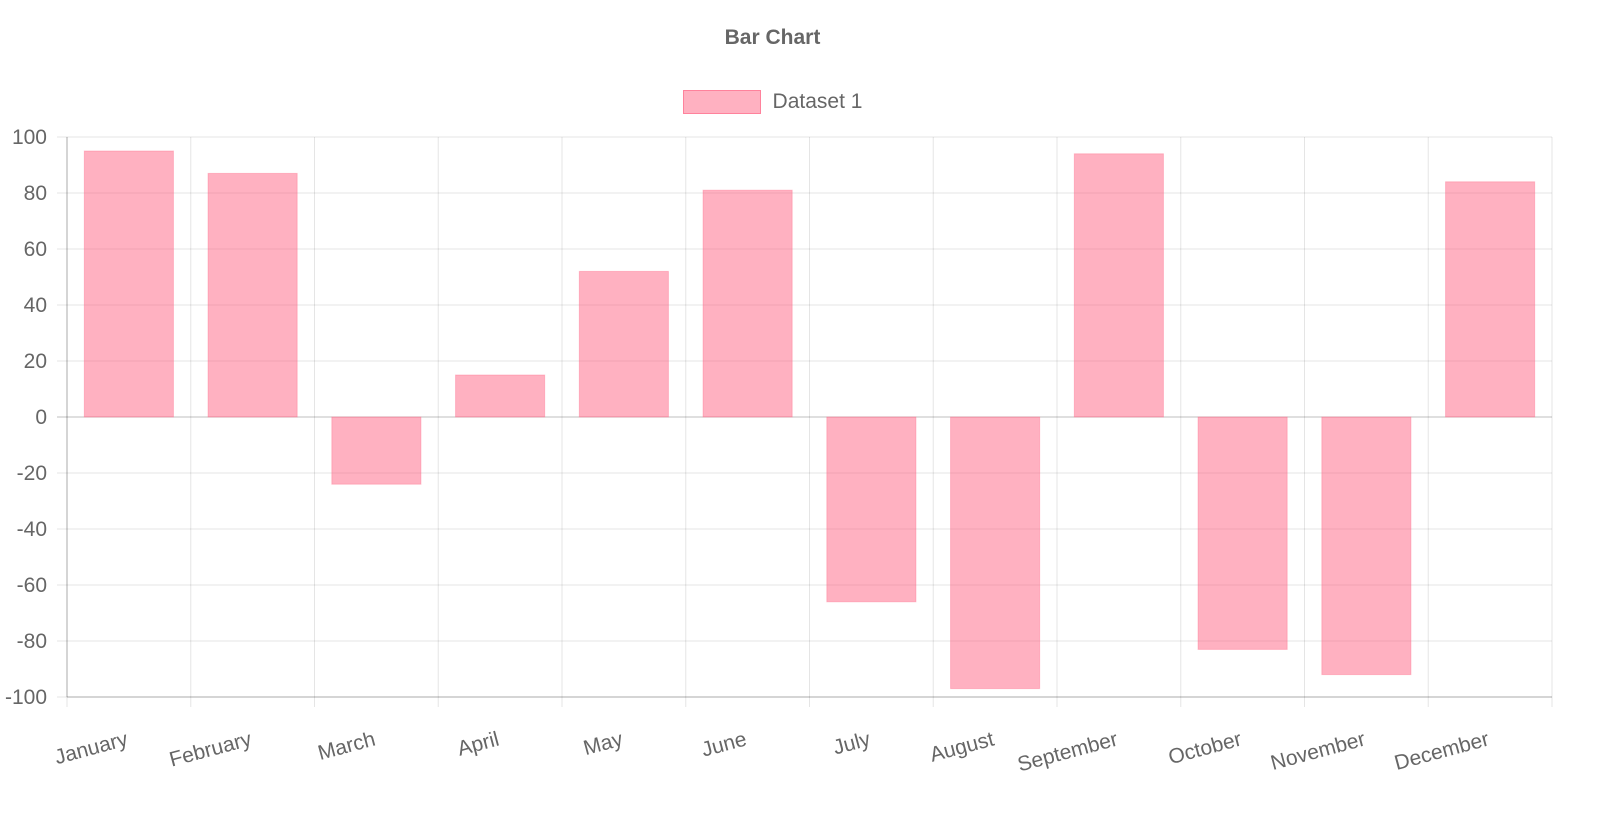 The height and width of the screenshot is (814, 1608). What do you see at coordinates (500, 396) in the screenshot?
I see `bar-april` at bounding box center [500, 396].